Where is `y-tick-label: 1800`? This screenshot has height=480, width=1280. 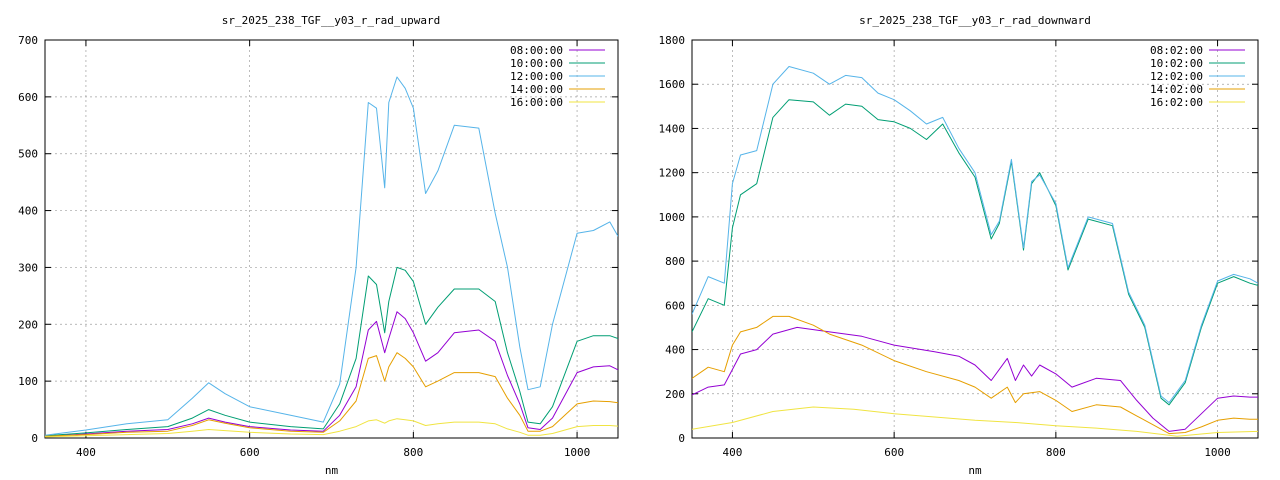 y-tick-label: 1800 is located at coordinates (672, 40).